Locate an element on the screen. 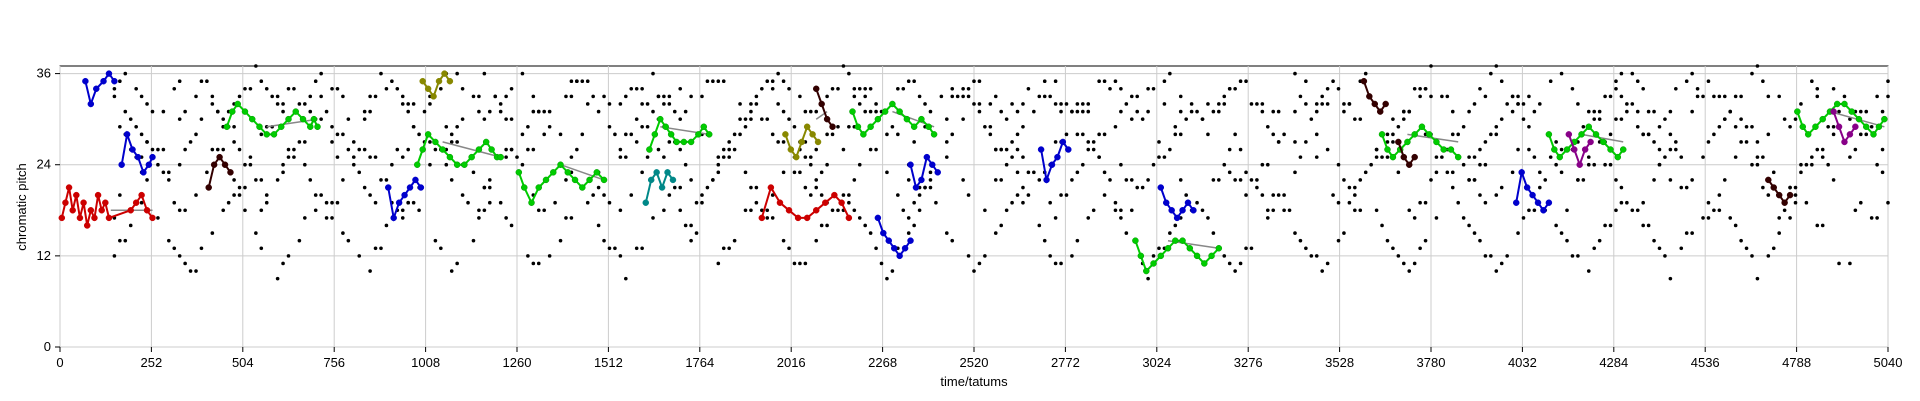 The image size is (1920, 401). x-tick-label: 1008 is located at coordinates (425, 362).